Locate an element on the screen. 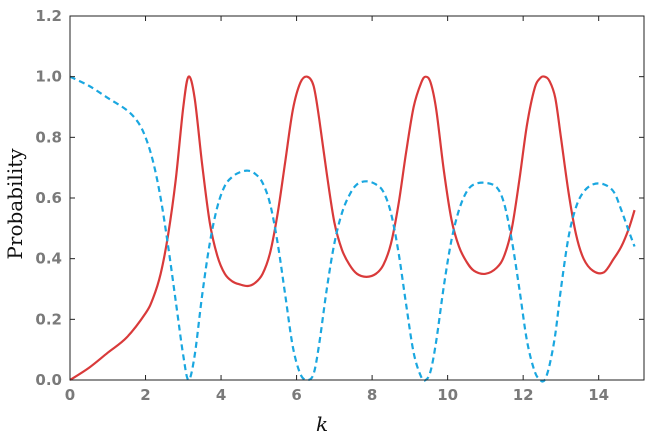  x-tick-label: 2 is located at coordinates (145, 395).